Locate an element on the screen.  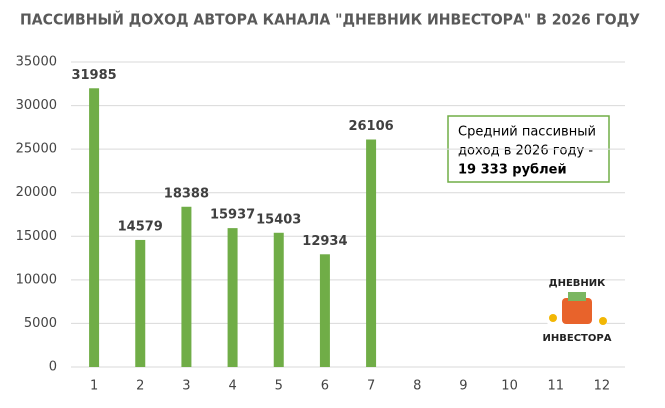
annotation-text: Средний пассивный is located at coordinates (527, 132).